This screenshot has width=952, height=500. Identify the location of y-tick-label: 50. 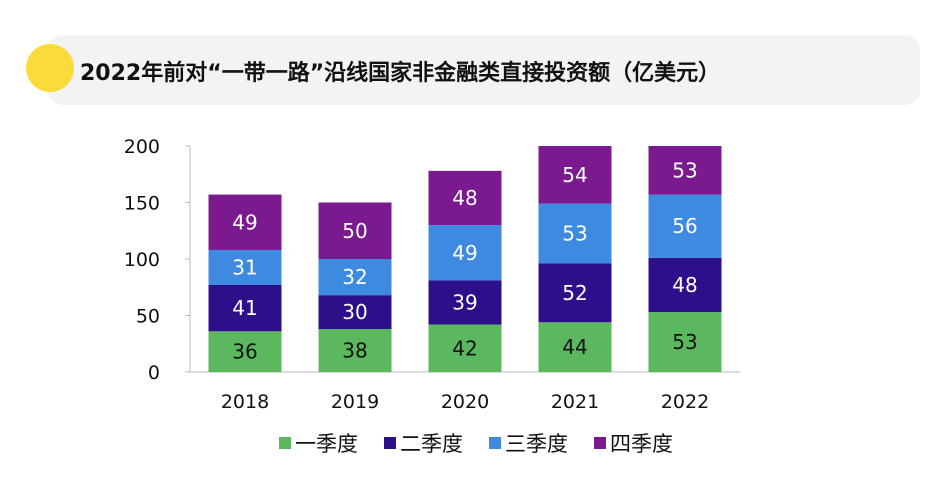
(148, 317).